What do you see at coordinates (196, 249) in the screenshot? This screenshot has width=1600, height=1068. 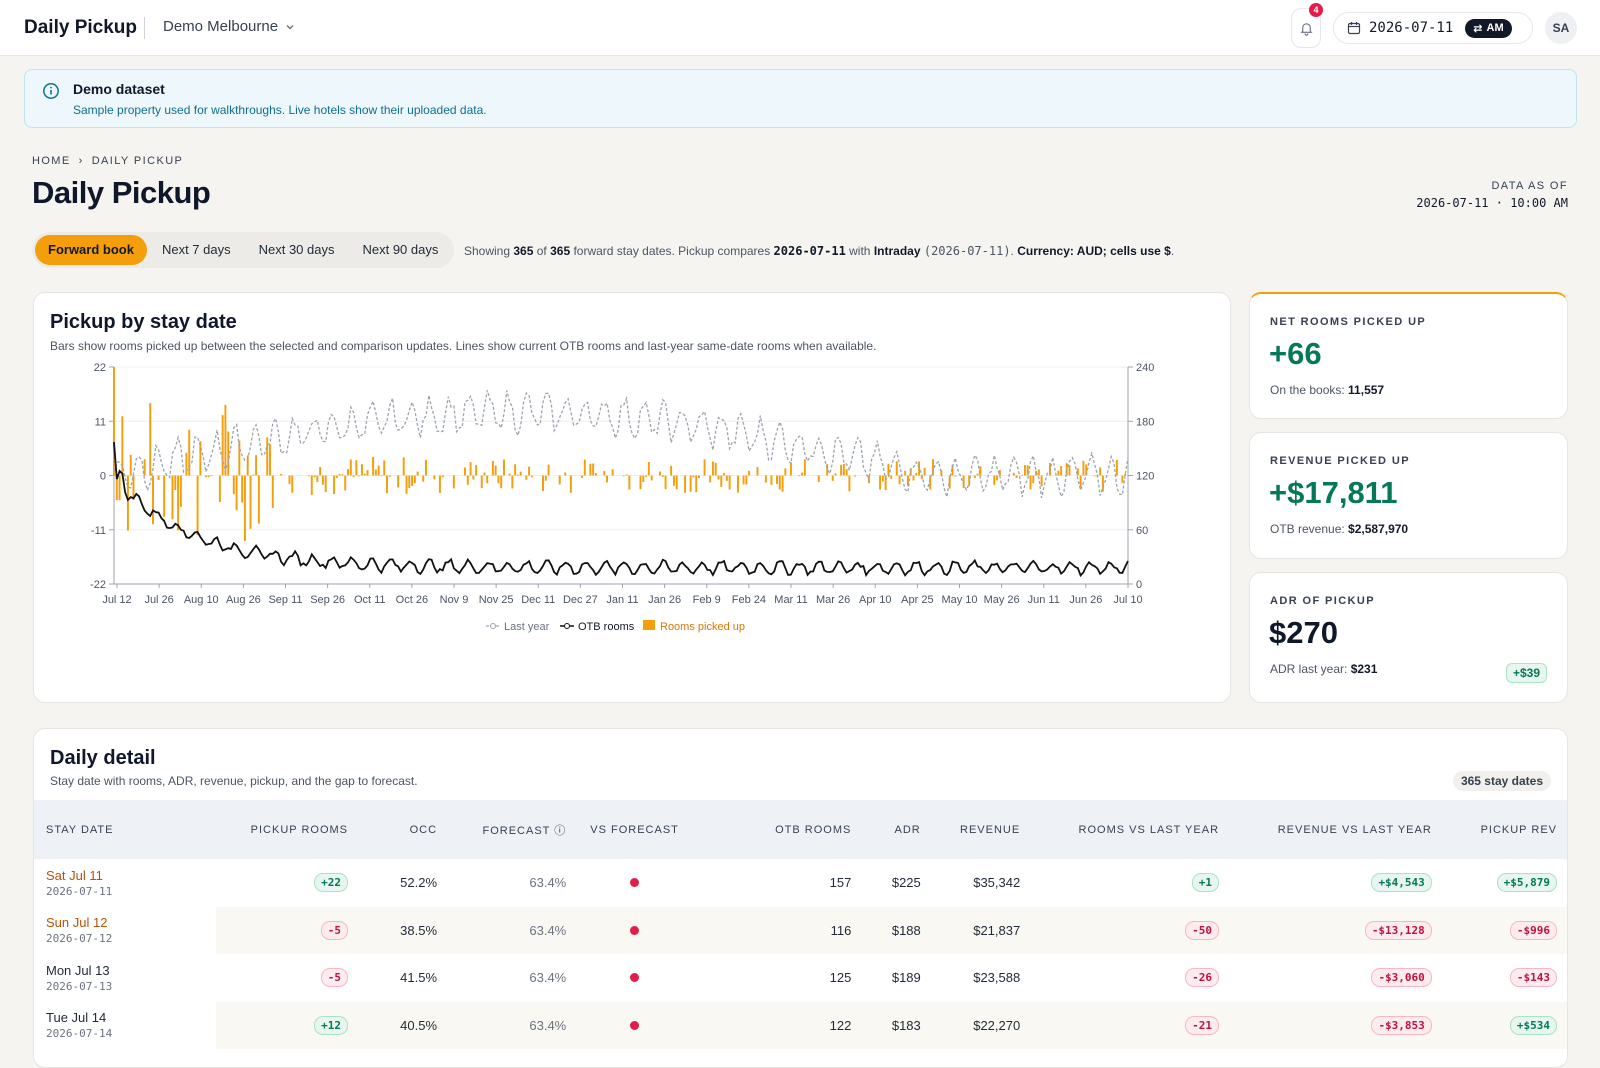 I see `tab-next-7-days: Next 7 days` at bounding box center [196, 249].